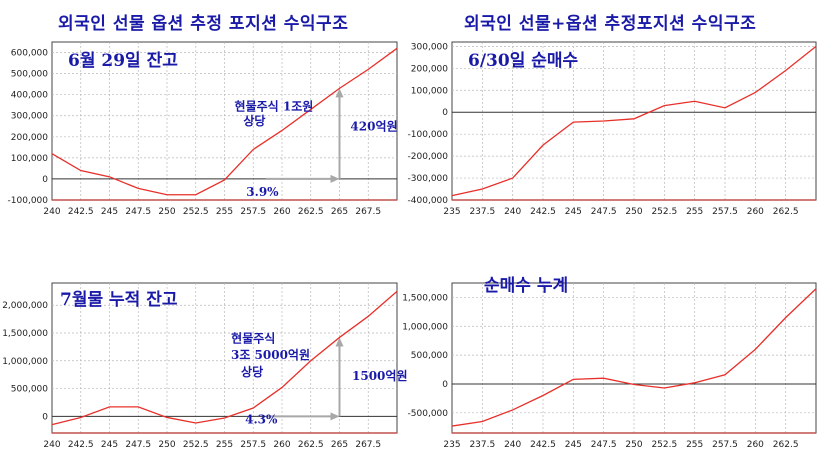 The image size is (825, 459). I want to click on y-tick-label: -400,000, so click(428, 201).